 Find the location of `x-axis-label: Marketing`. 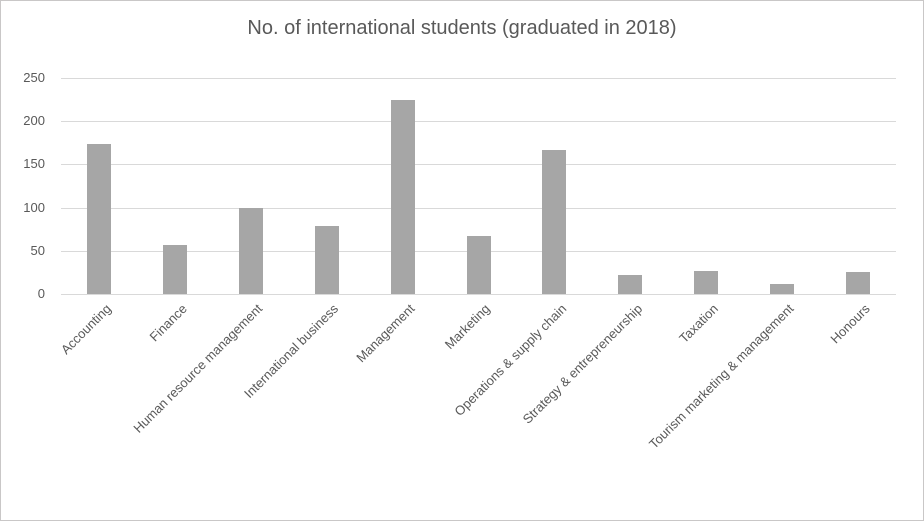

x-axis-label: Marketing is located at coordinates (468, 326).